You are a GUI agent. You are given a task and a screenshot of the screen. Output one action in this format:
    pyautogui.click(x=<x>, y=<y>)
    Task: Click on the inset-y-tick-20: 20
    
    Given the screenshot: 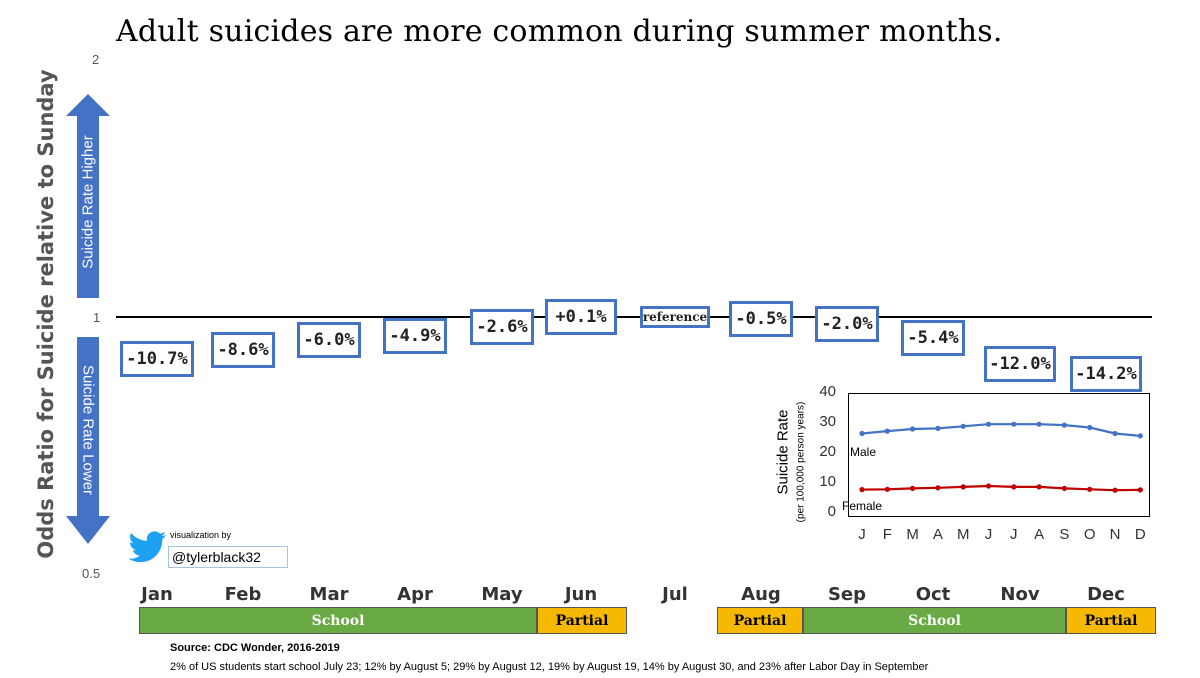 What is the action you would take?
    pyautogui.click(x=827, y=451)
    